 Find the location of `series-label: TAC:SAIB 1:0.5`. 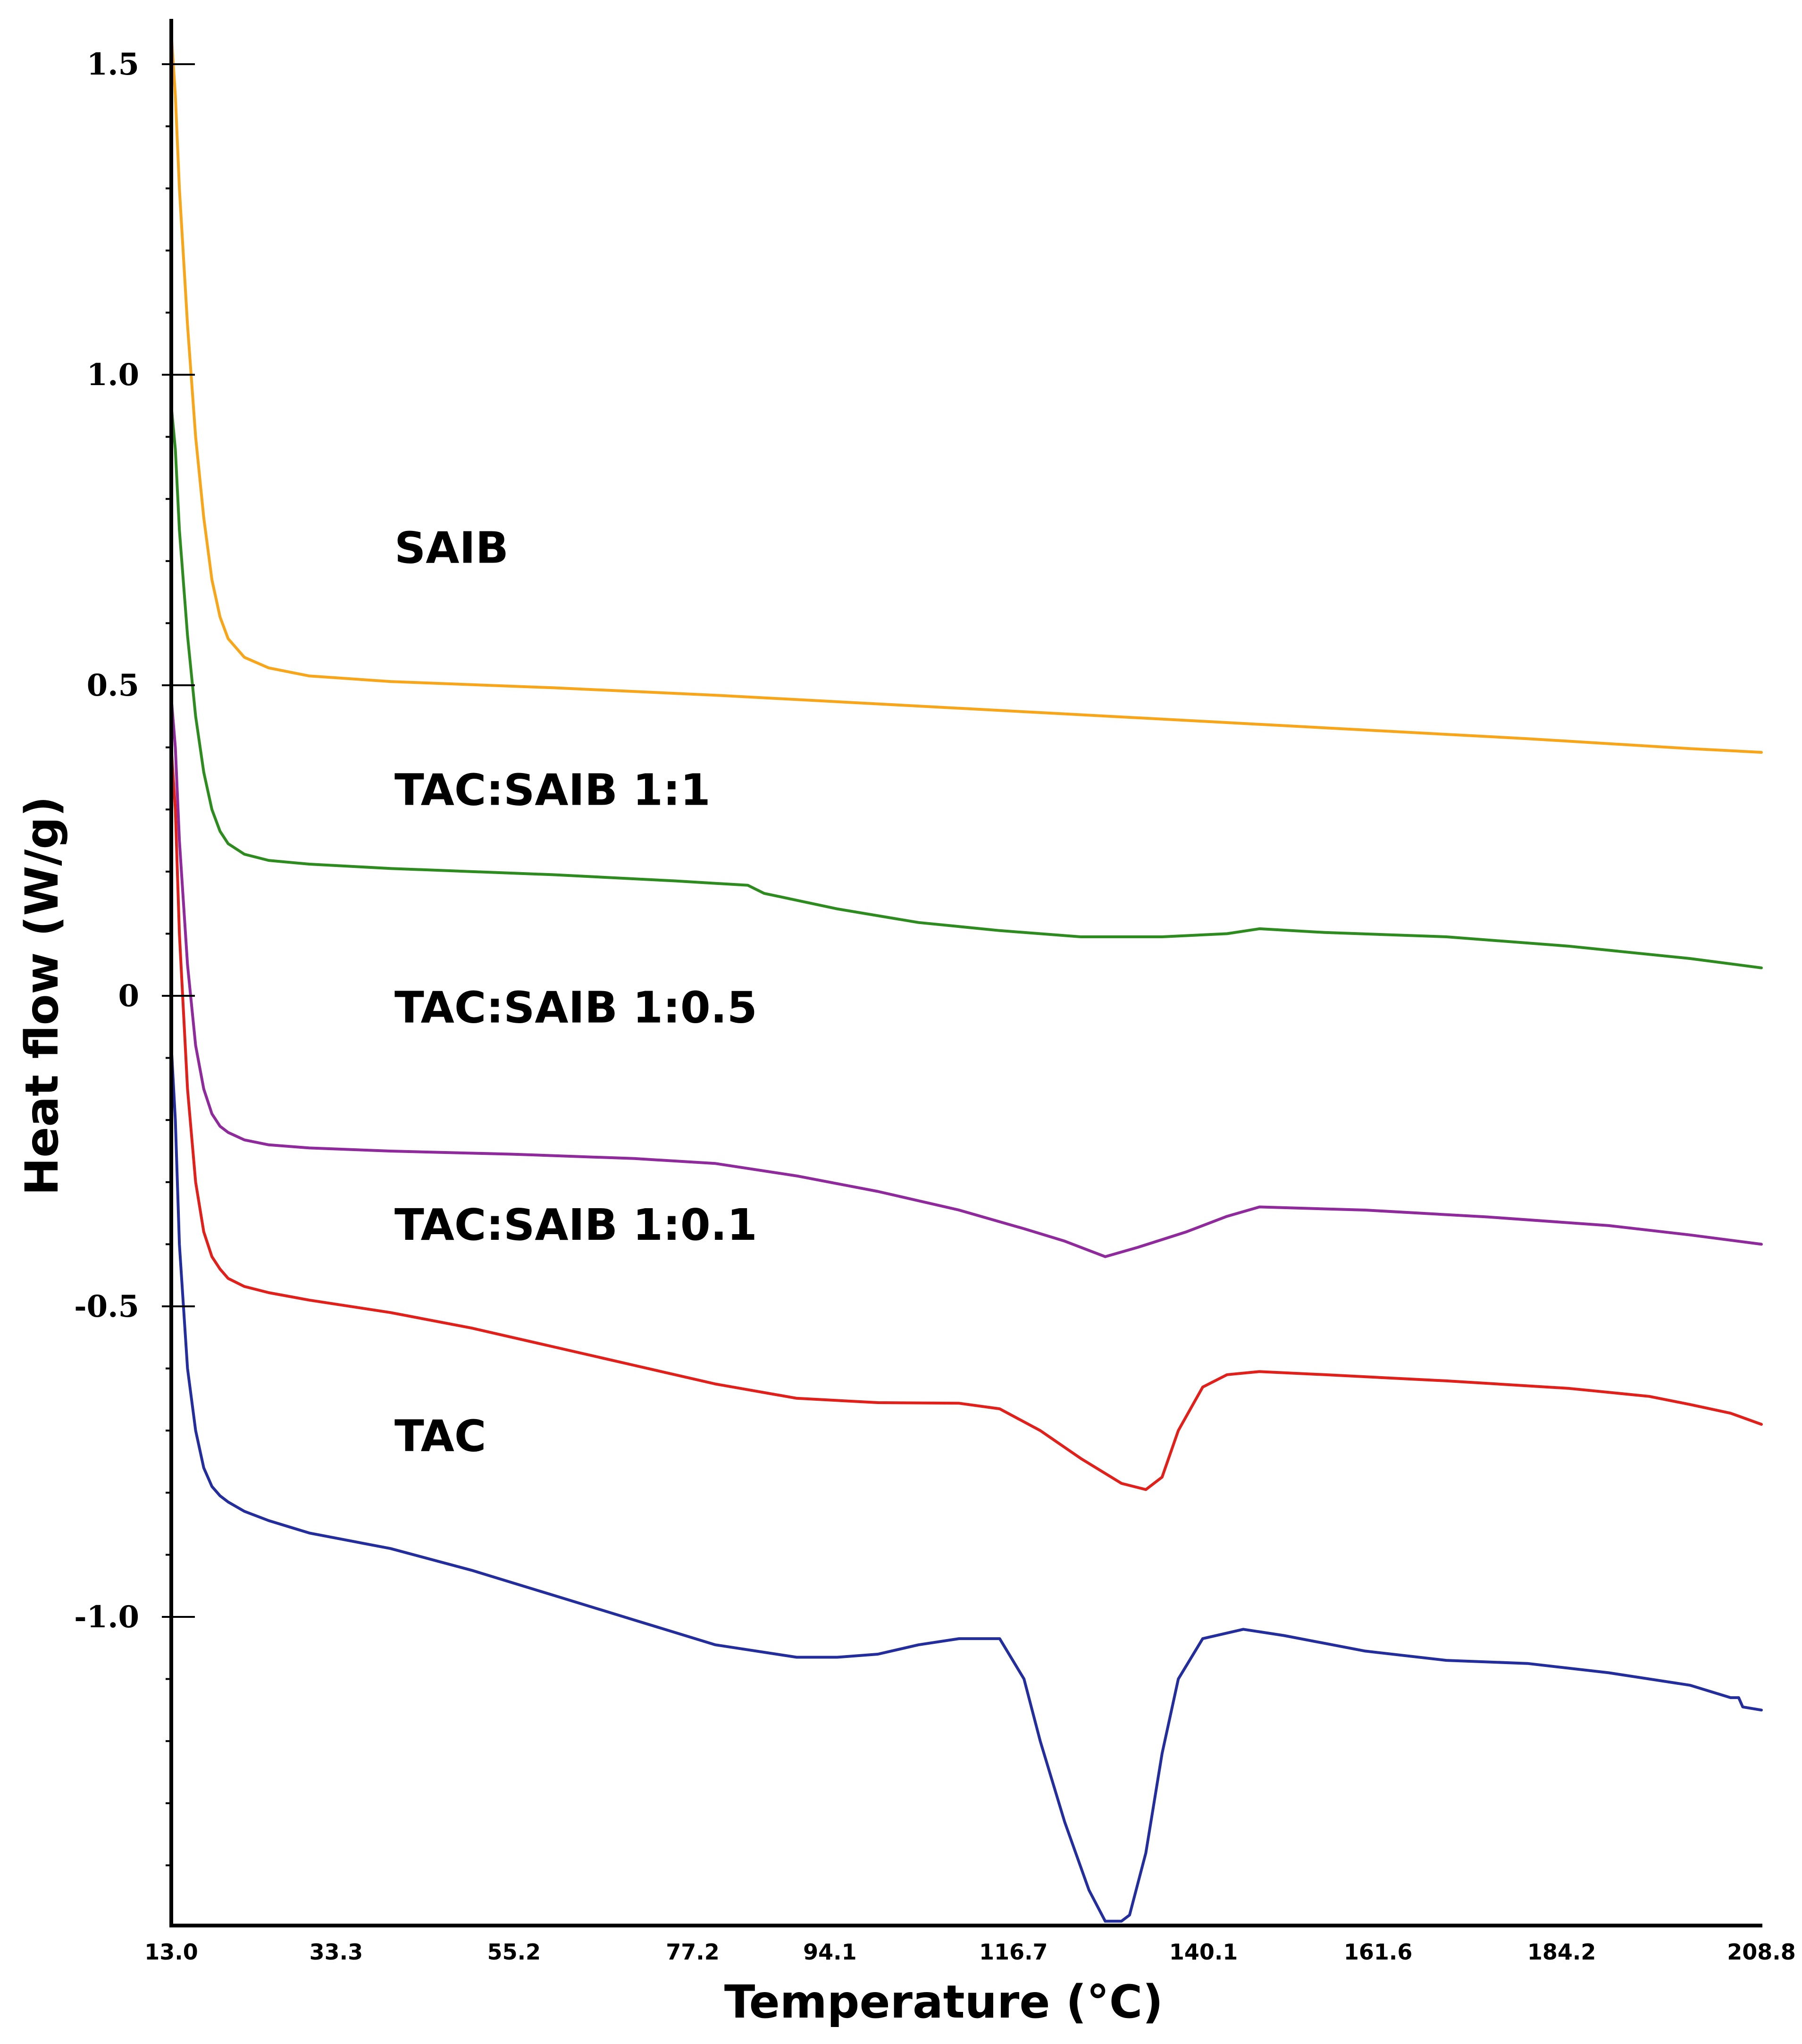

series-label: TAC:SAIB 1:0.5 is located at coordinates (575, 1007).